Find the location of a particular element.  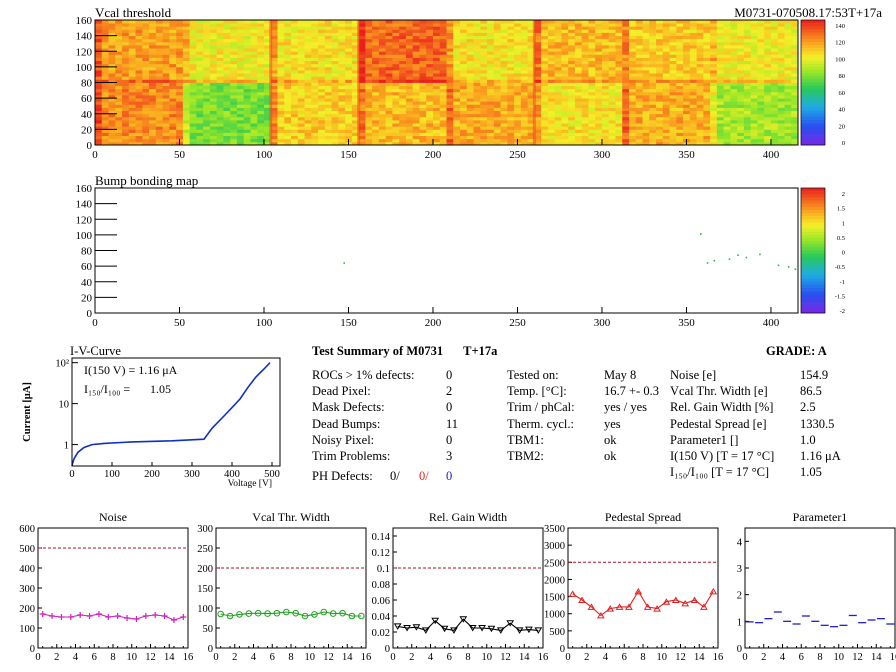

iv-x-tick-label: 200 is located at coordinates (152, 474).